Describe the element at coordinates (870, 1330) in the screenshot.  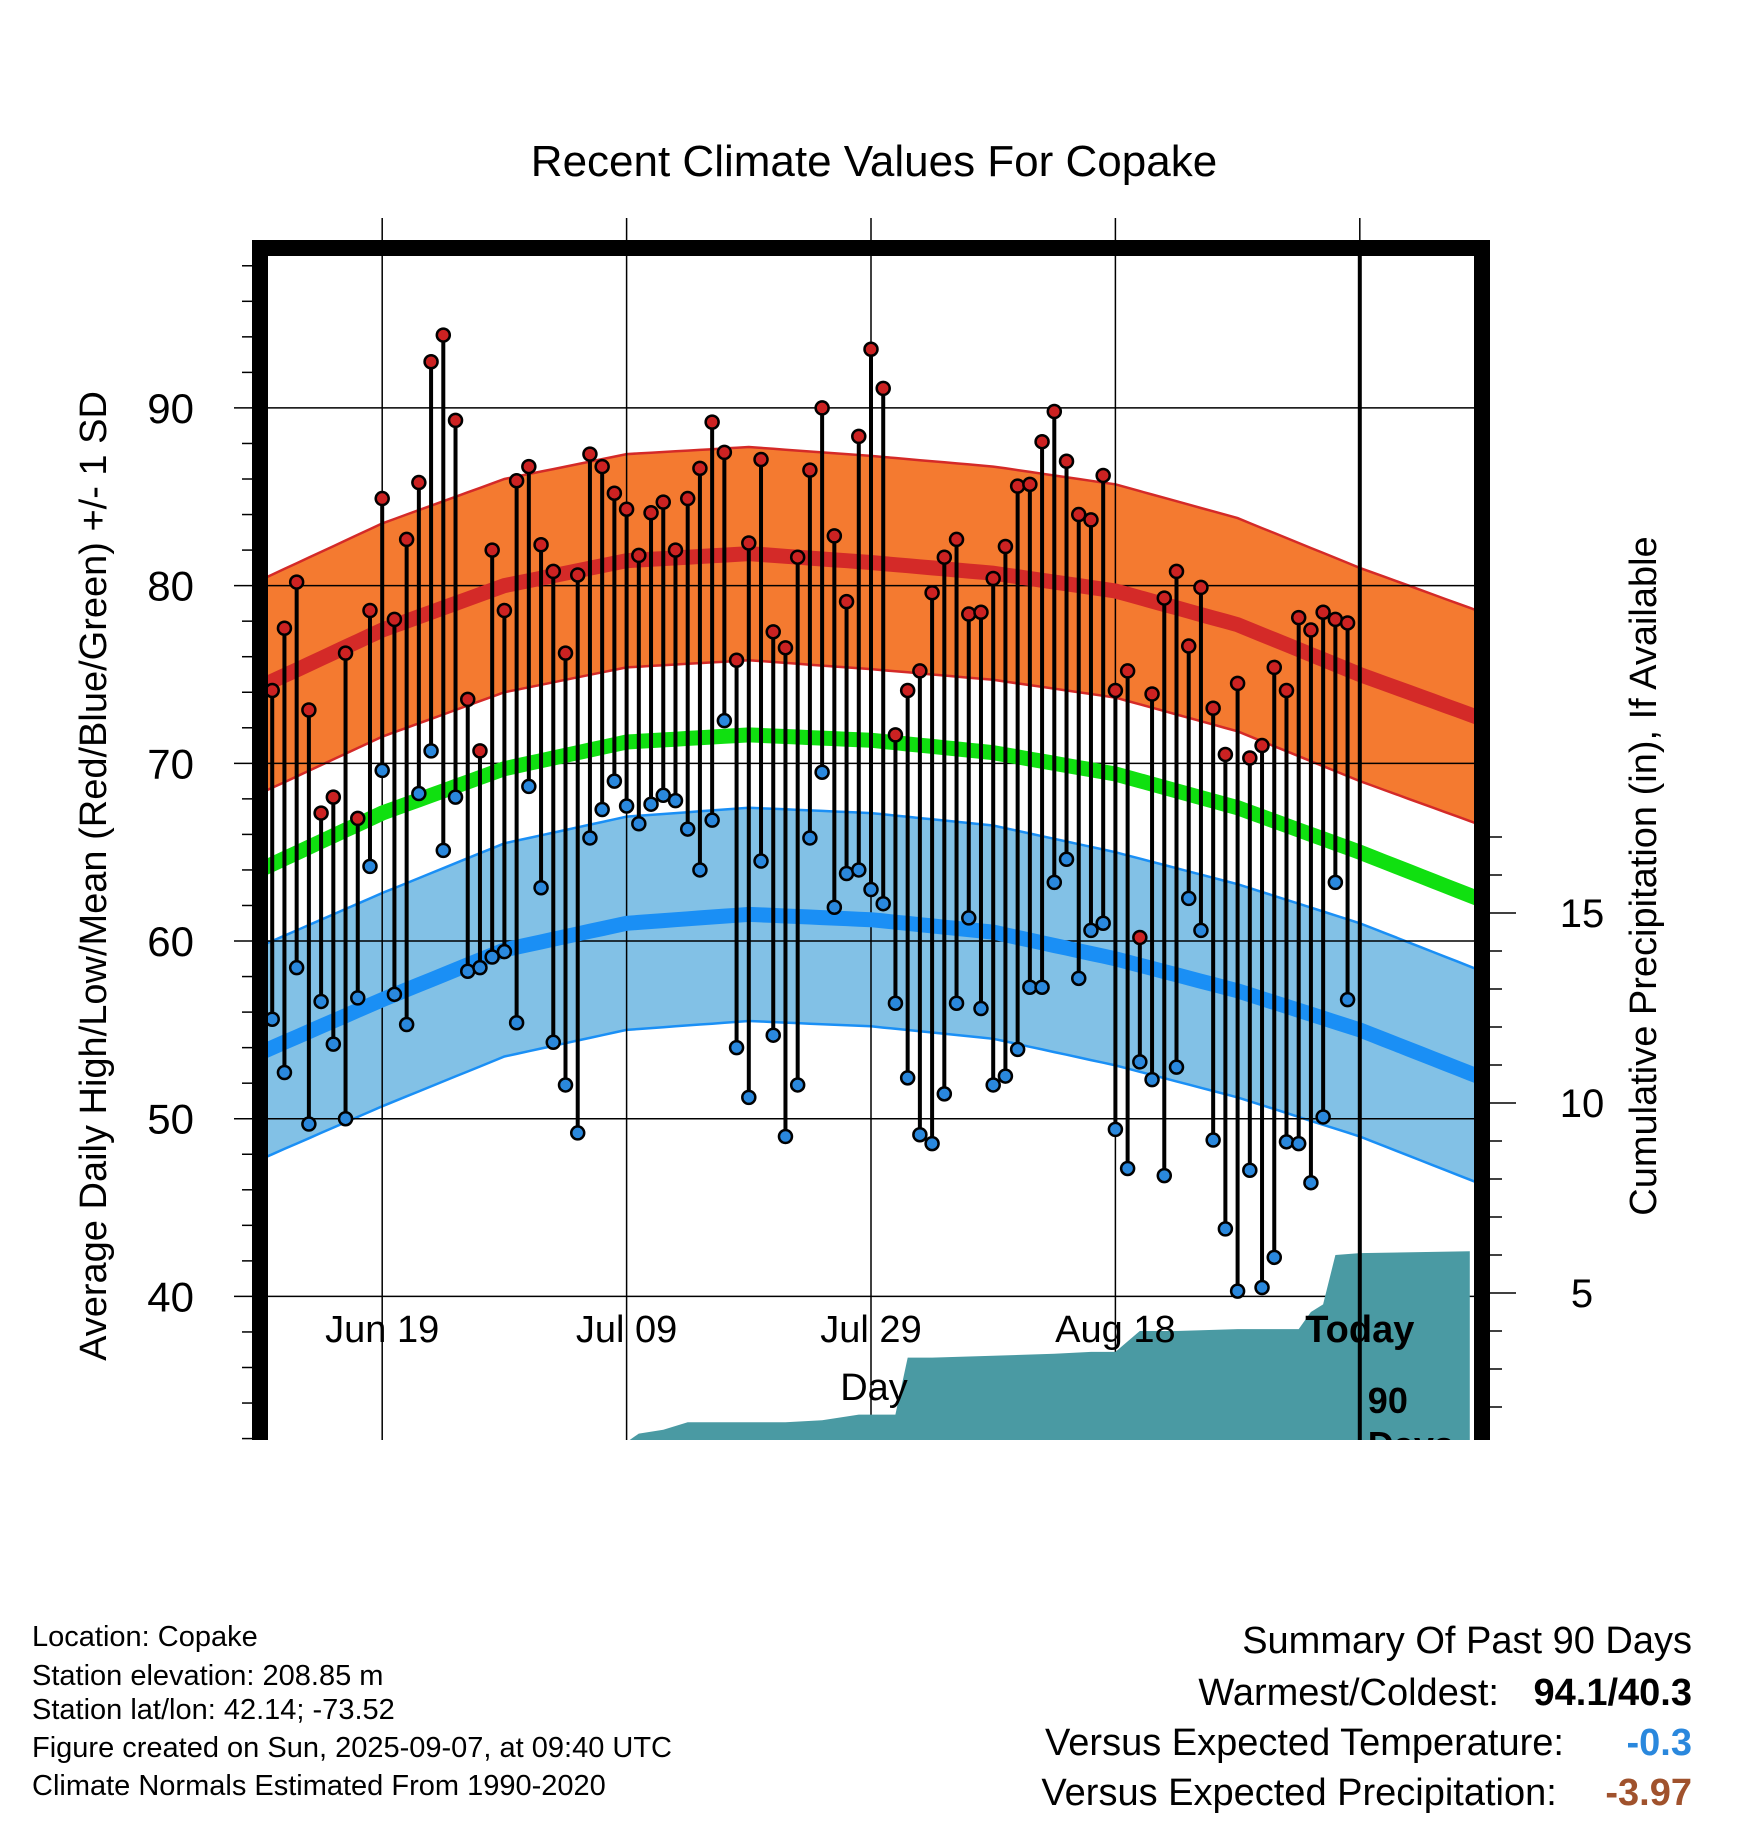
I see `x-tick-label: Jul 29` at that location.